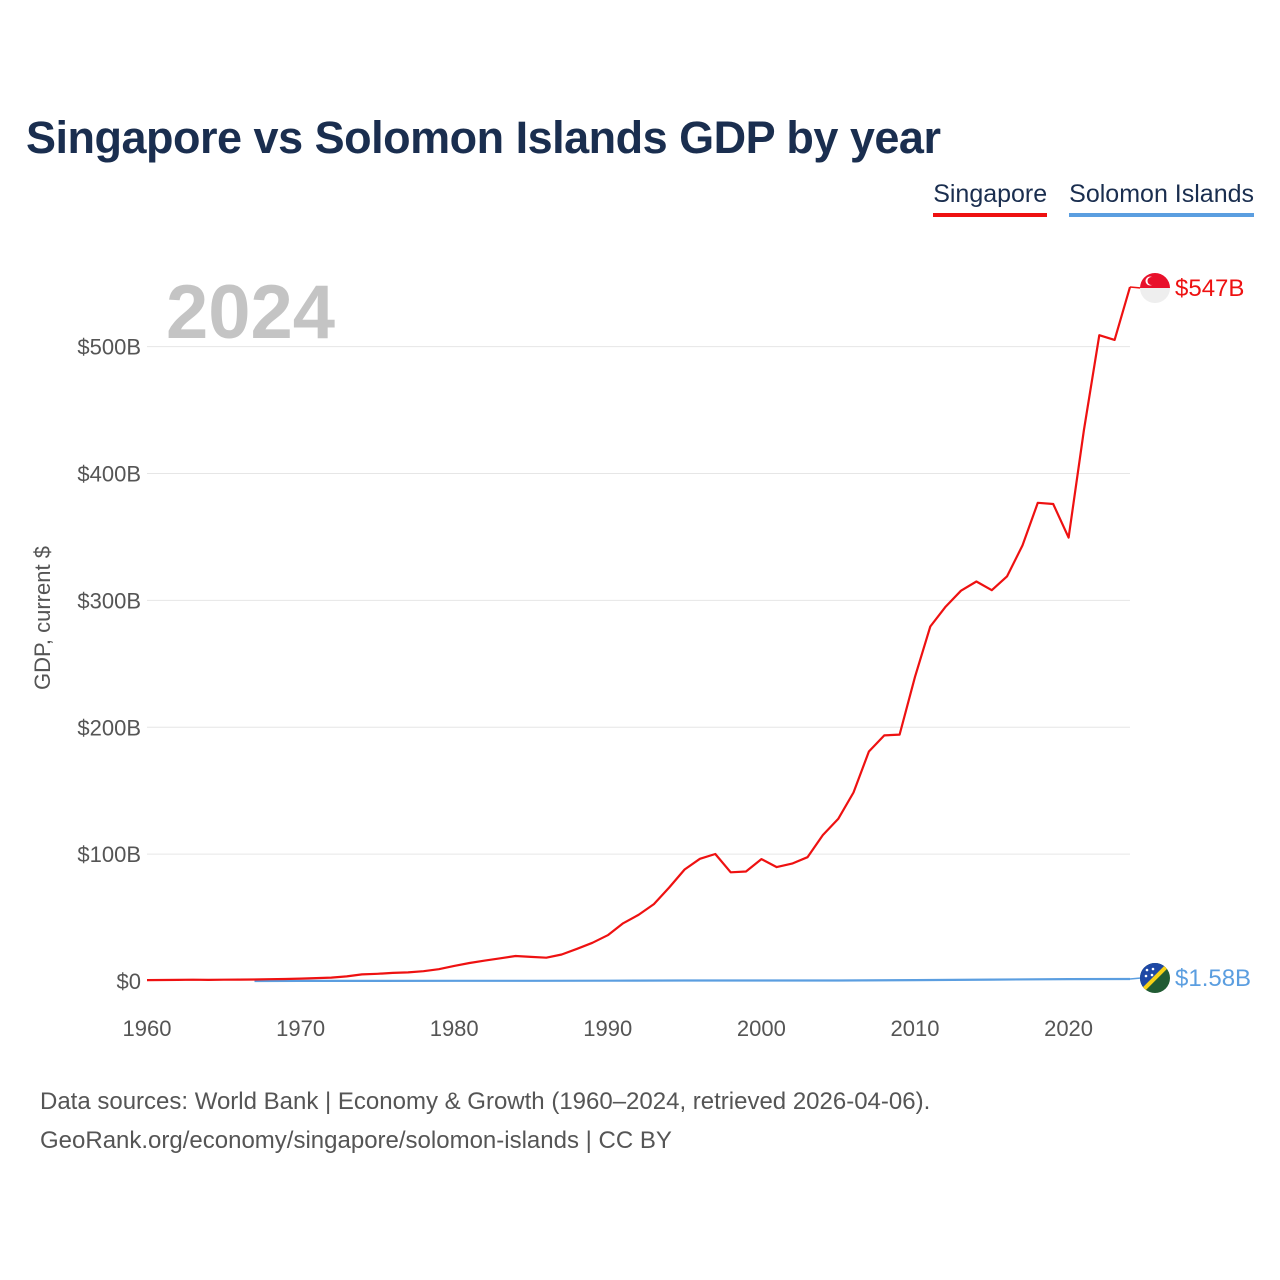 The width and height of the screenshot is (1280, 1280). I want to click on y-tick-label: $100B, so click(109, 854).